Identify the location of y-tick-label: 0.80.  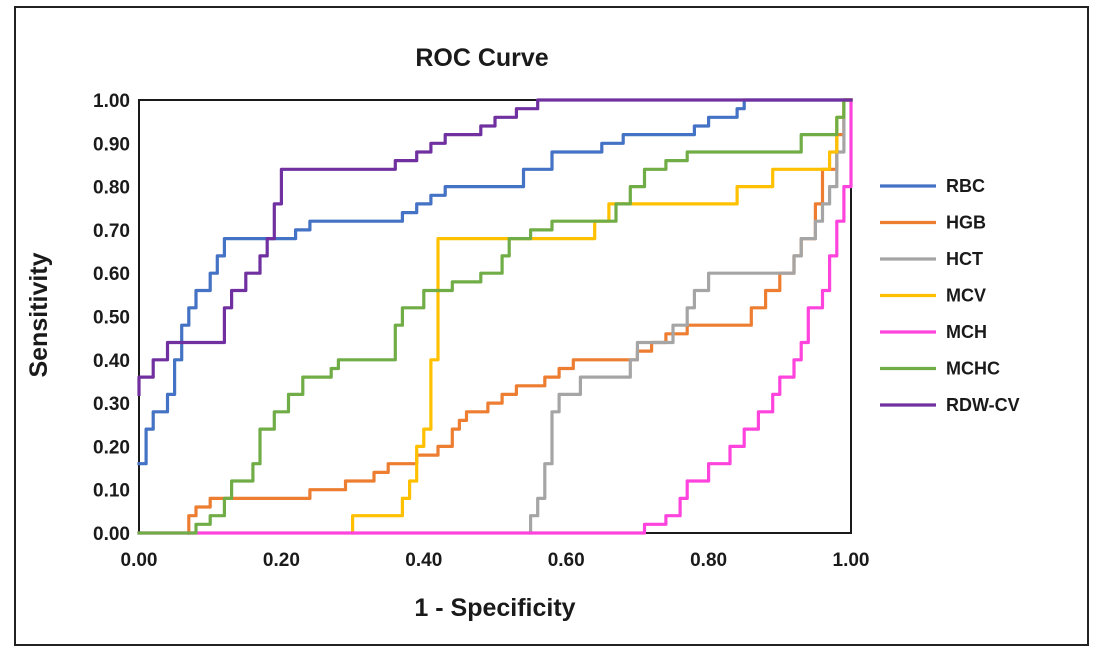
(111, 188).